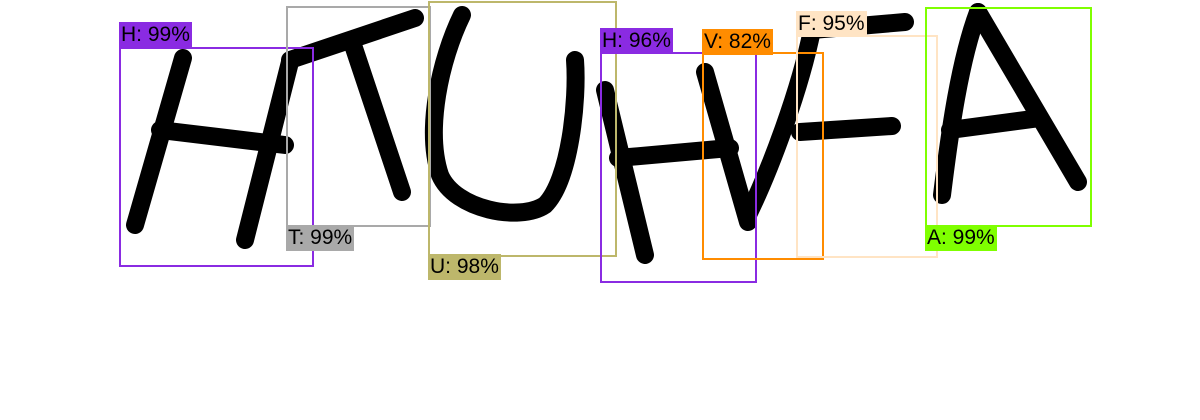 This screenshot has width=1200, height=420. Describe the element at coordinates (320, 238) in the screenshot. I see `detection-label-t: T: 99%` at that location.